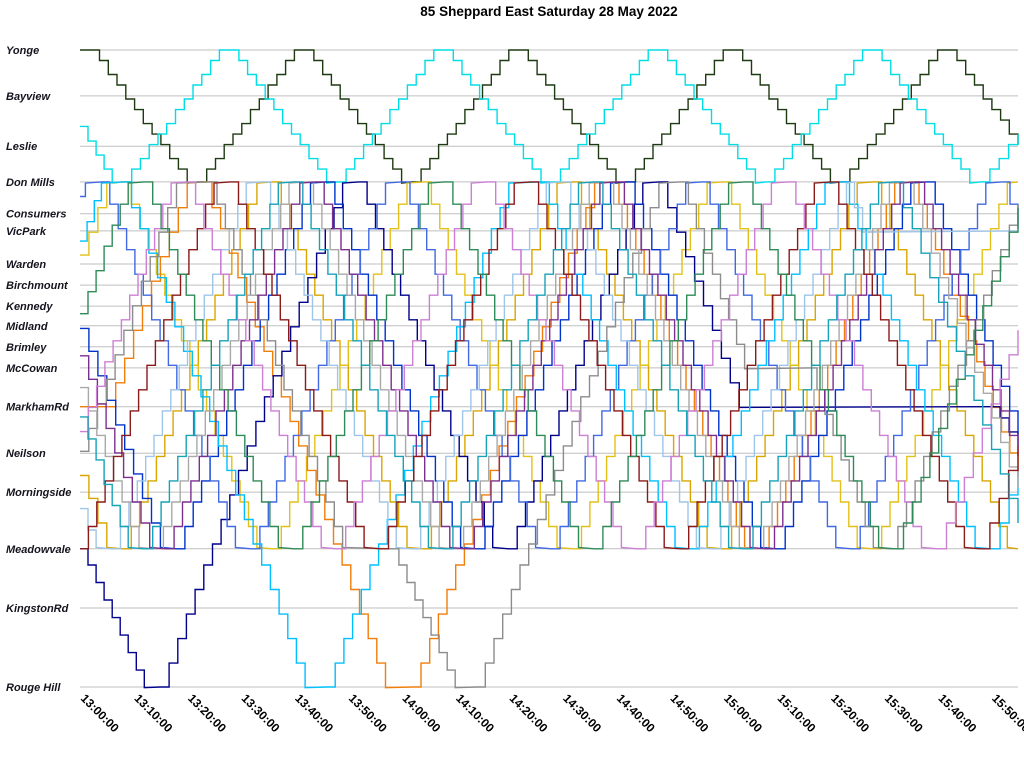  Describe the element at coordinates (22, 51) in the screenshot. I see `station-label: Yonge` at that location.